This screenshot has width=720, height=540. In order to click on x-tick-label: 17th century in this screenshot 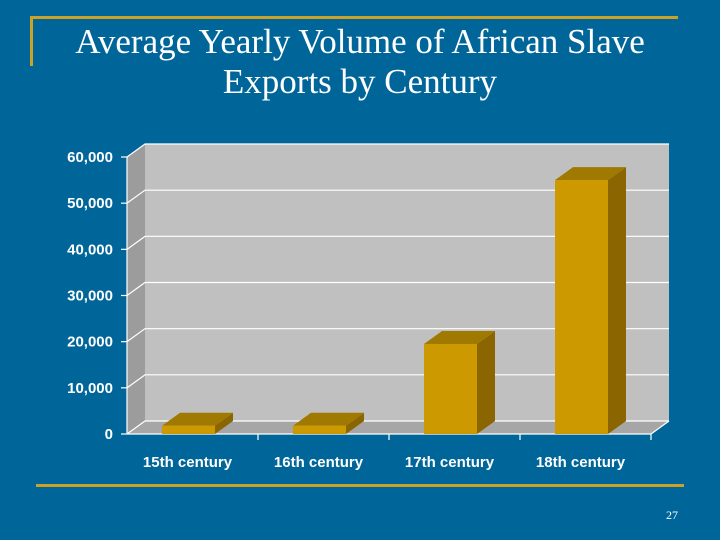, I will do `click(450, 462)`.